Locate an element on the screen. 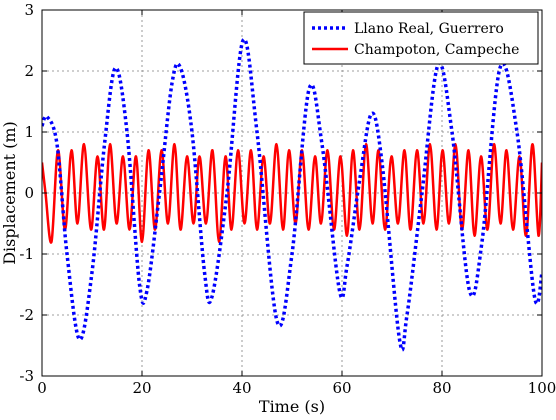 This screenshot has width=556, height=420. y-tick-label: -2 is located at coordinates (26, 315).